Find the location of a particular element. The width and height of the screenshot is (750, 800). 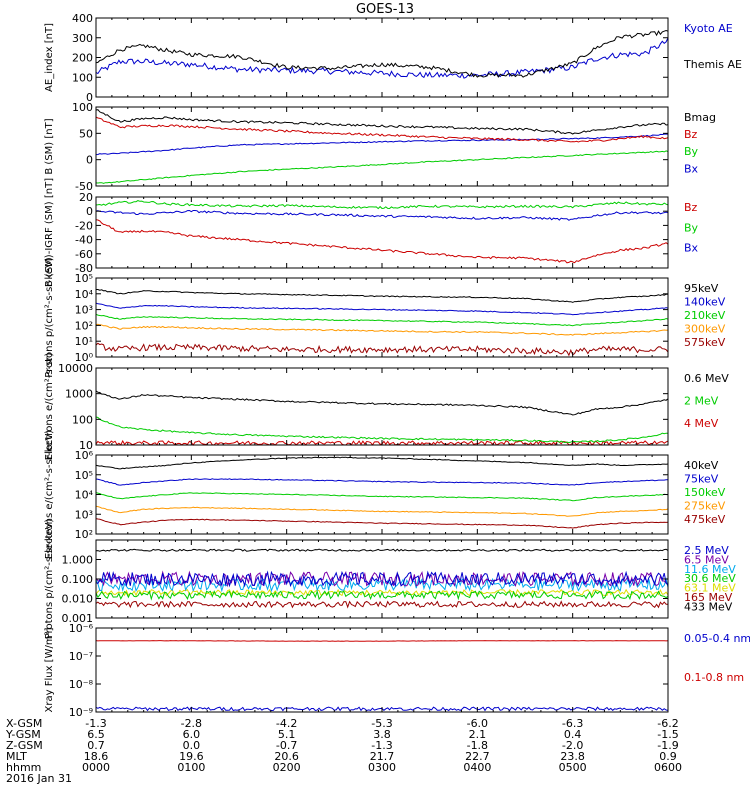

legend-entry: 165 MeV is located at coordinates (708, 597).